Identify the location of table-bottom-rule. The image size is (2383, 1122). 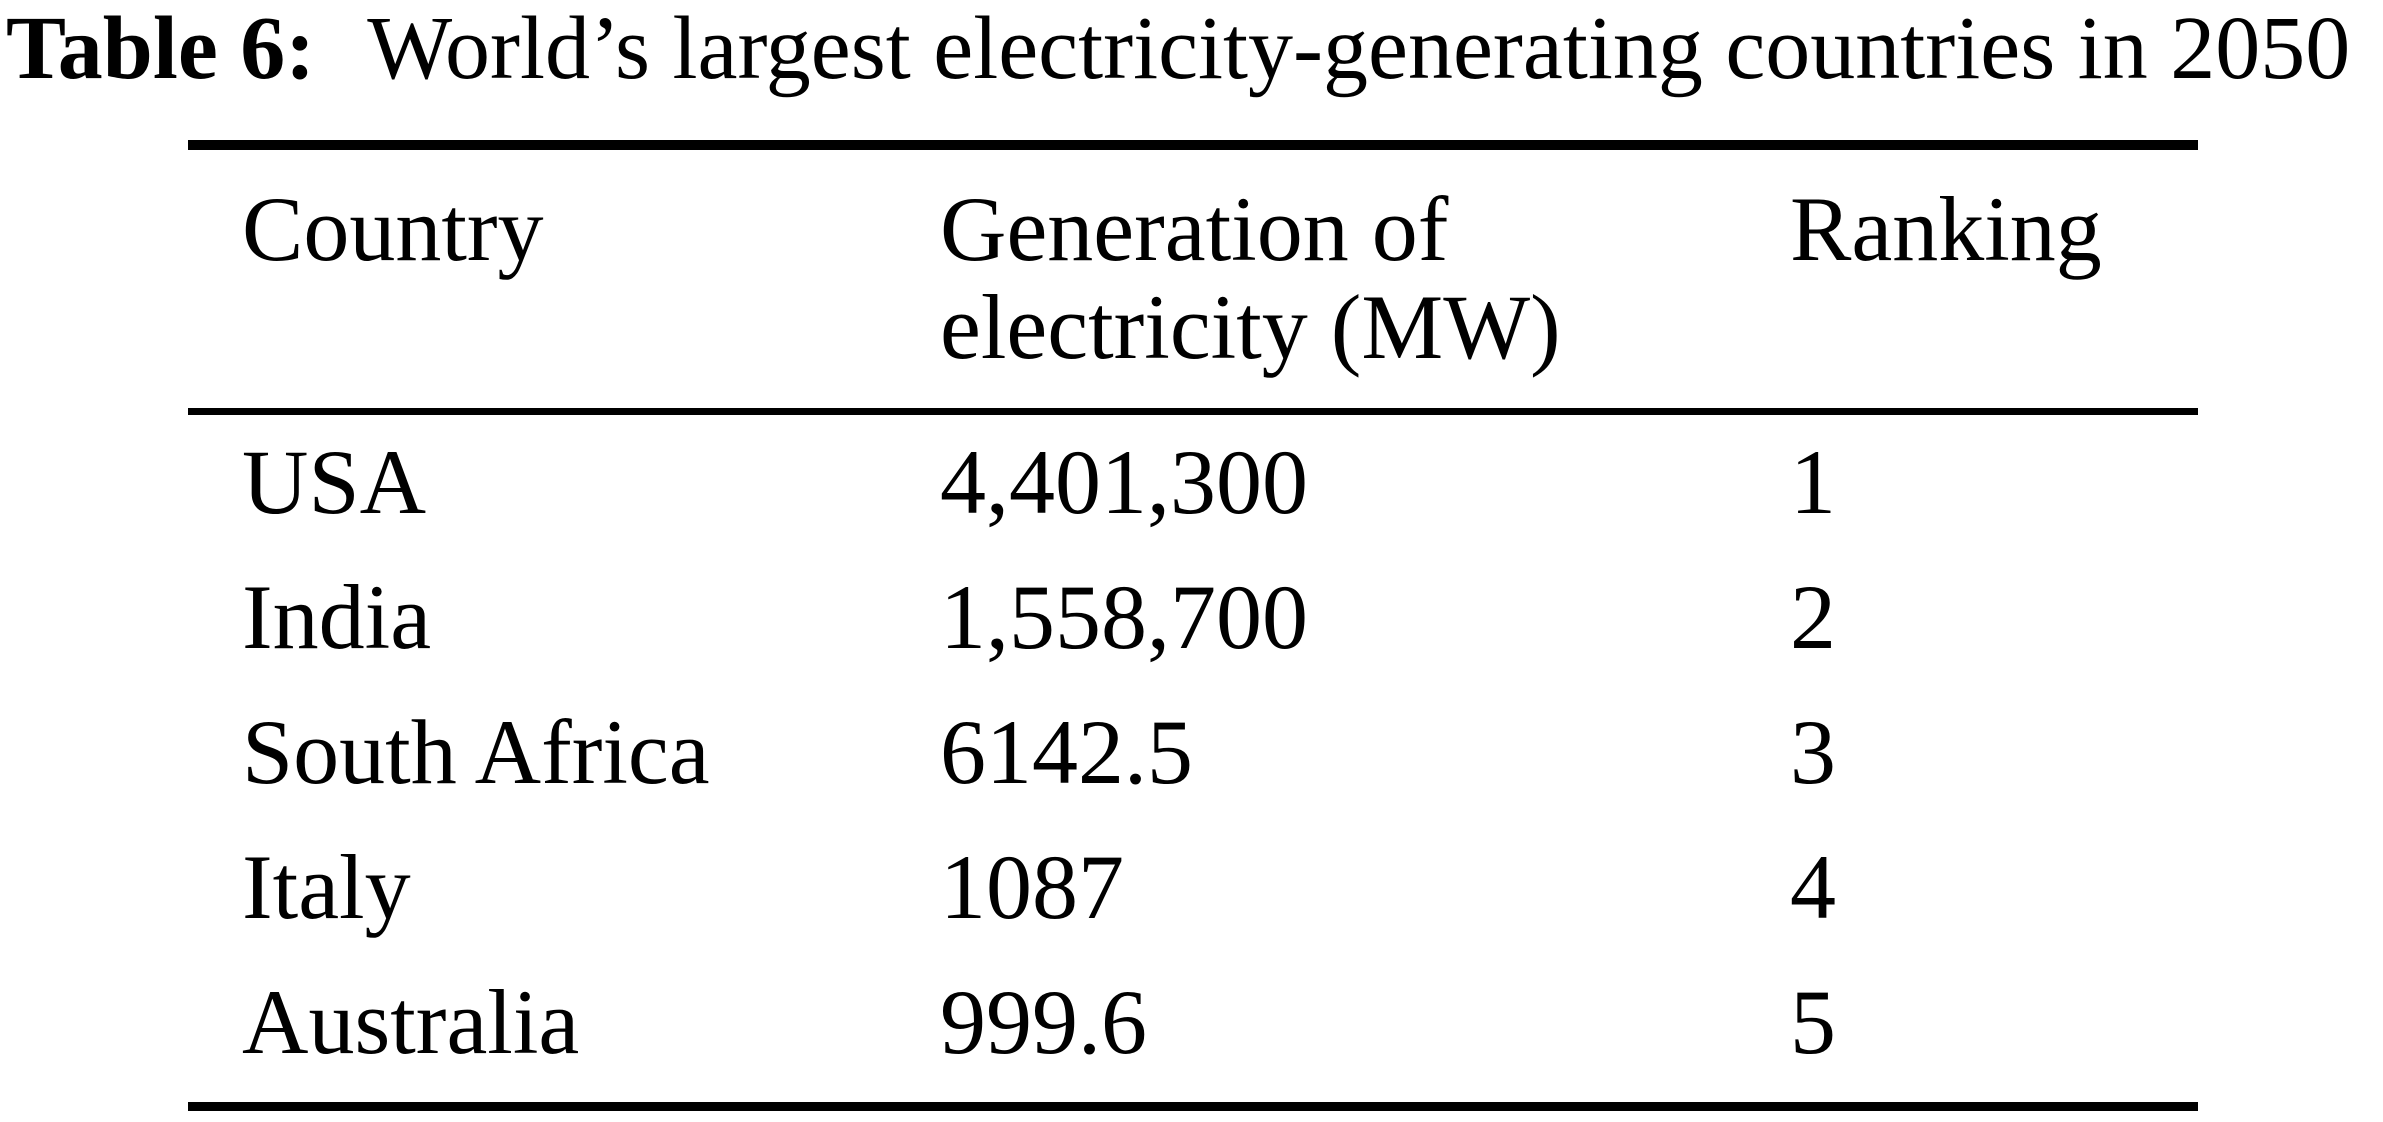
(1193, 1106).